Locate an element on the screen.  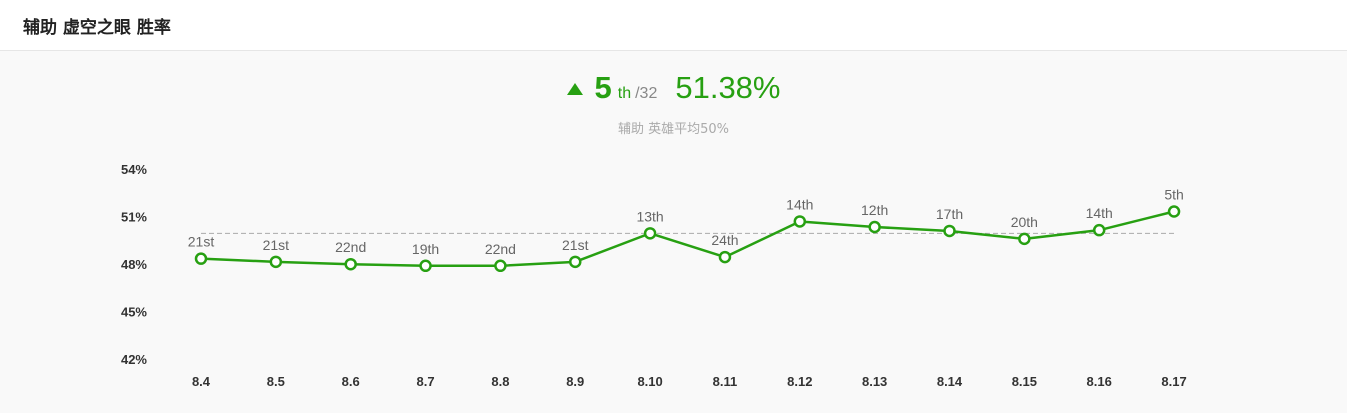
rank-number: 5 is located at coordinates (603, 87).